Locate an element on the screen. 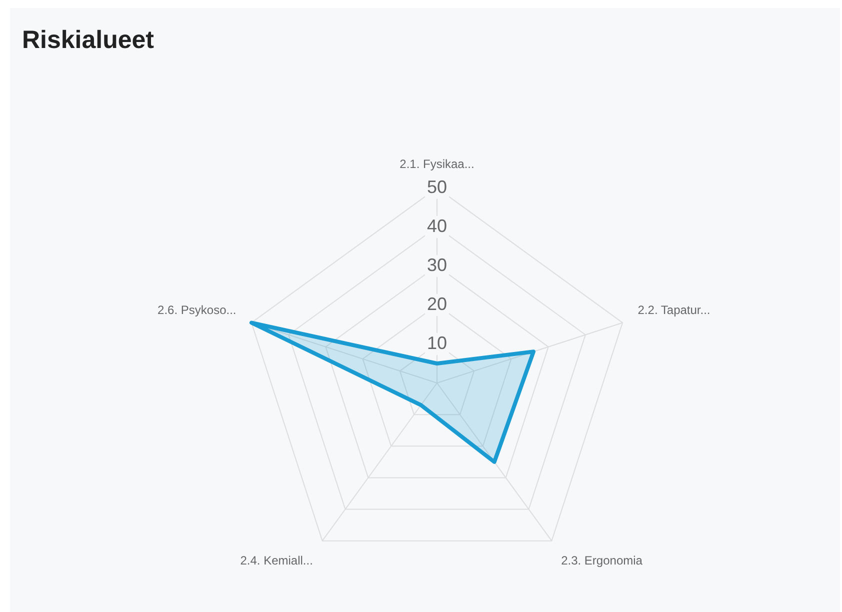  y-tick-label: 20 is located at coordinates (437, 304).